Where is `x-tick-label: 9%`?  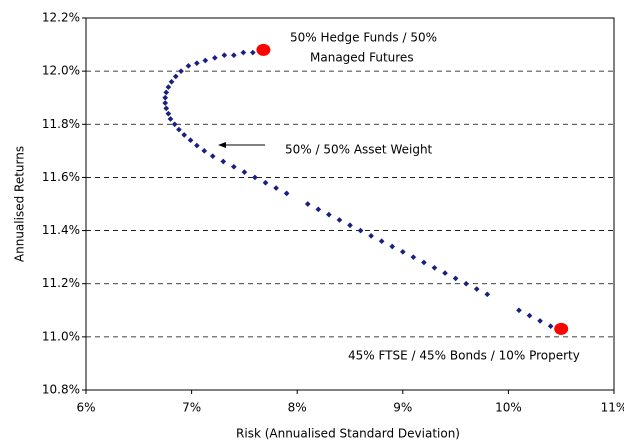
x-tick-label: 9% is located at coordinates (402, 408).